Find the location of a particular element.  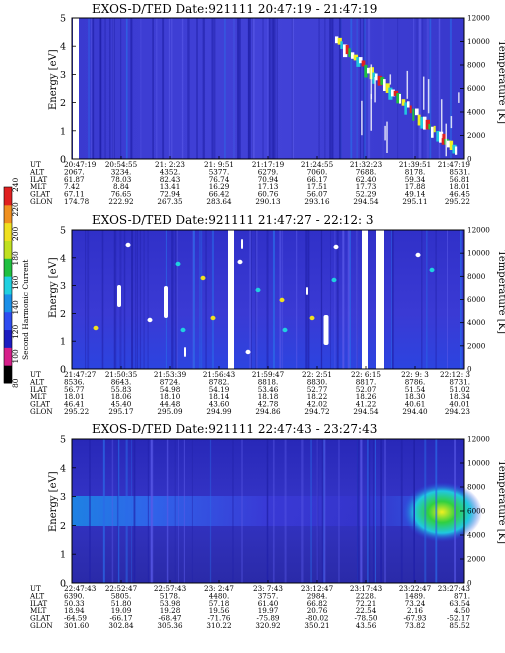

orbit-cell: 22: 2:51 is located at coordinates (317, 374).